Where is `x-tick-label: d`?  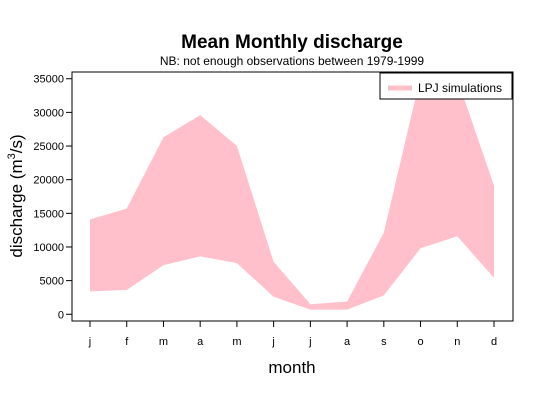
x-tick-label: d is located at coordinates (494, 342).